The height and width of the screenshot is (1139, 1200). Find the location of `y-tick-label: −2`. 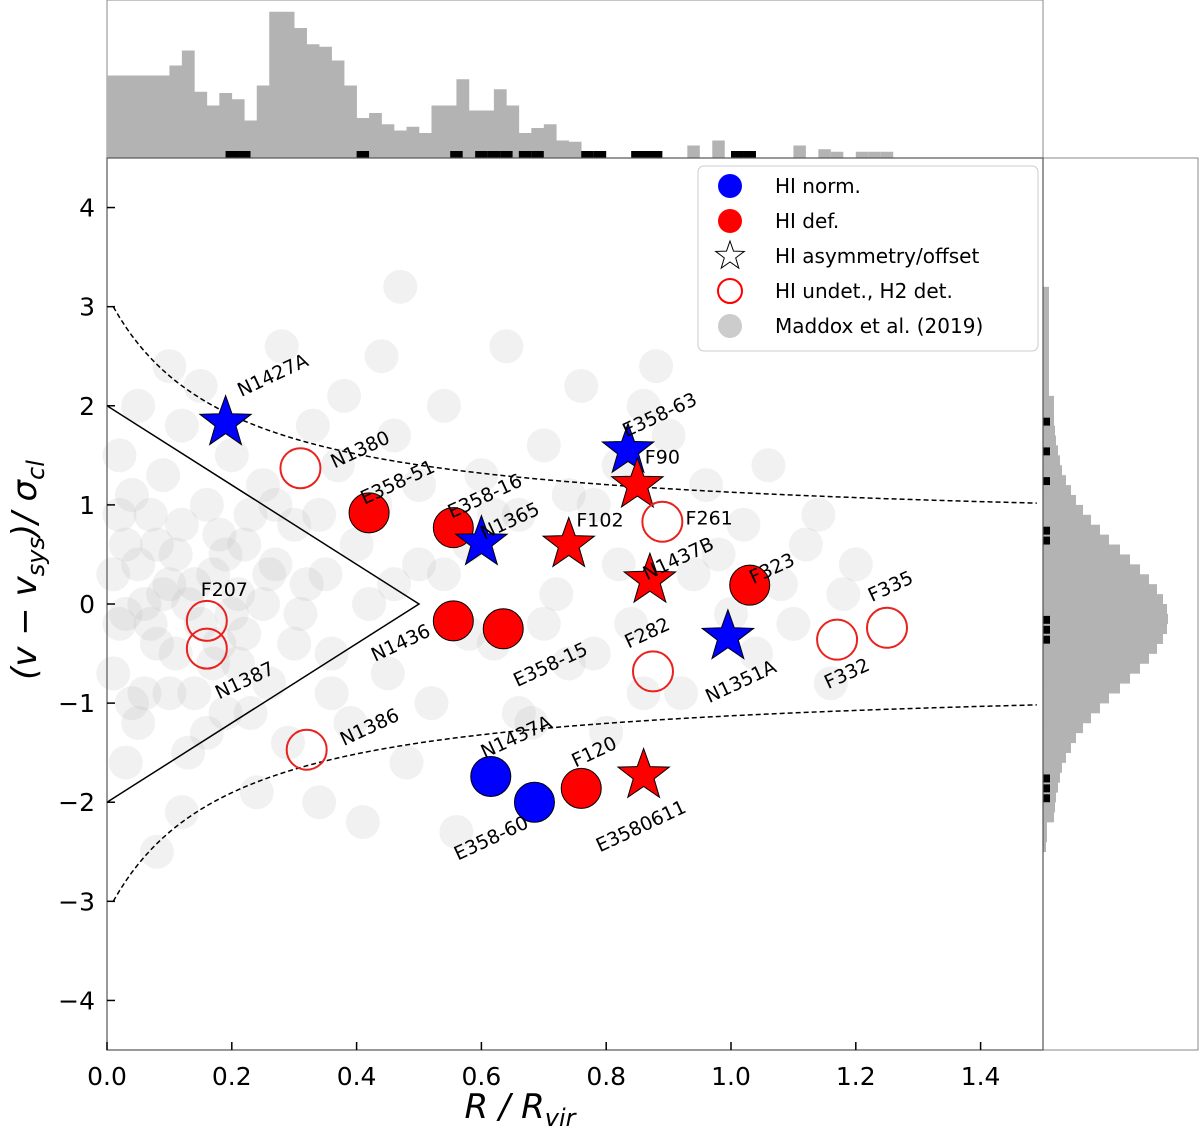

y-tick-label: −2 is located at coordinates (76, 802).